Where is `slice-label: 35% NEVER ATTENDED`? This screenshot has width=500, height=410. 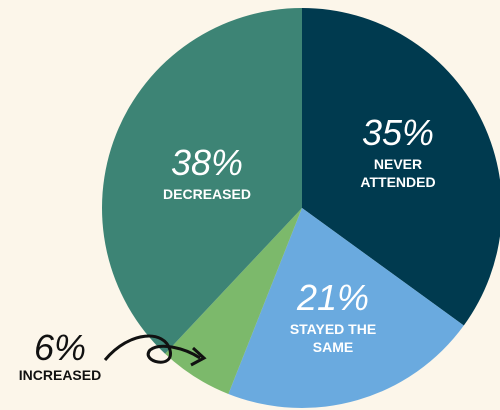 slice-label: 35% NEVER ATTENDED is located at coordinates (398, 153).